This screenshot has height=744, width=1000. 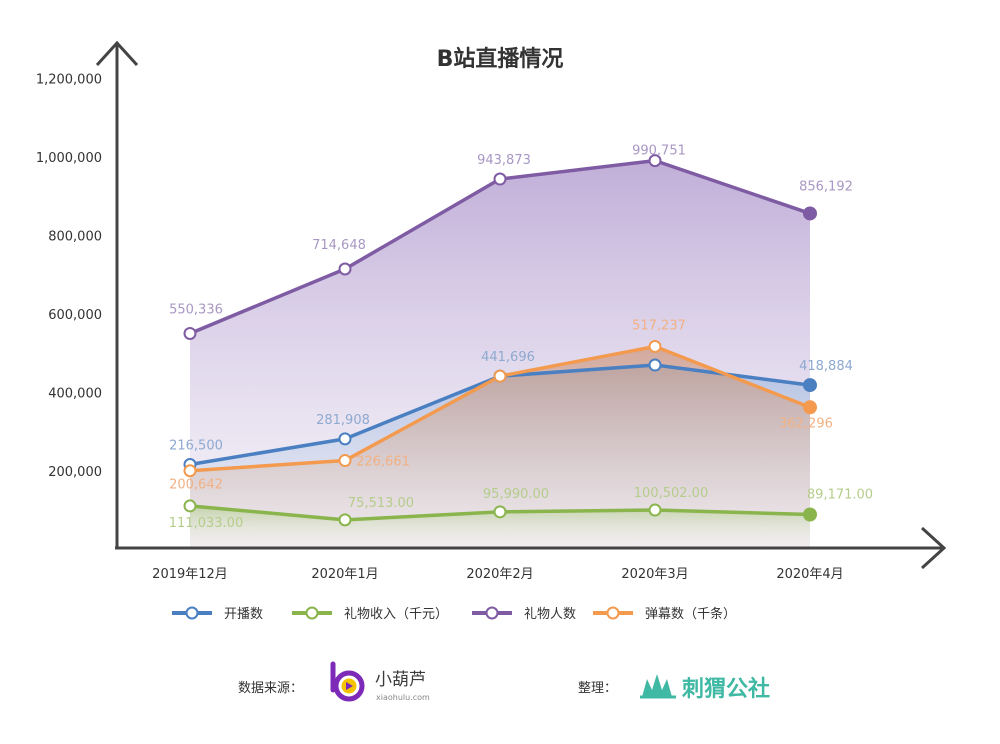 I want to click on data-label-liwu_shouru: 111,033.00, so click(x=206, y=523).